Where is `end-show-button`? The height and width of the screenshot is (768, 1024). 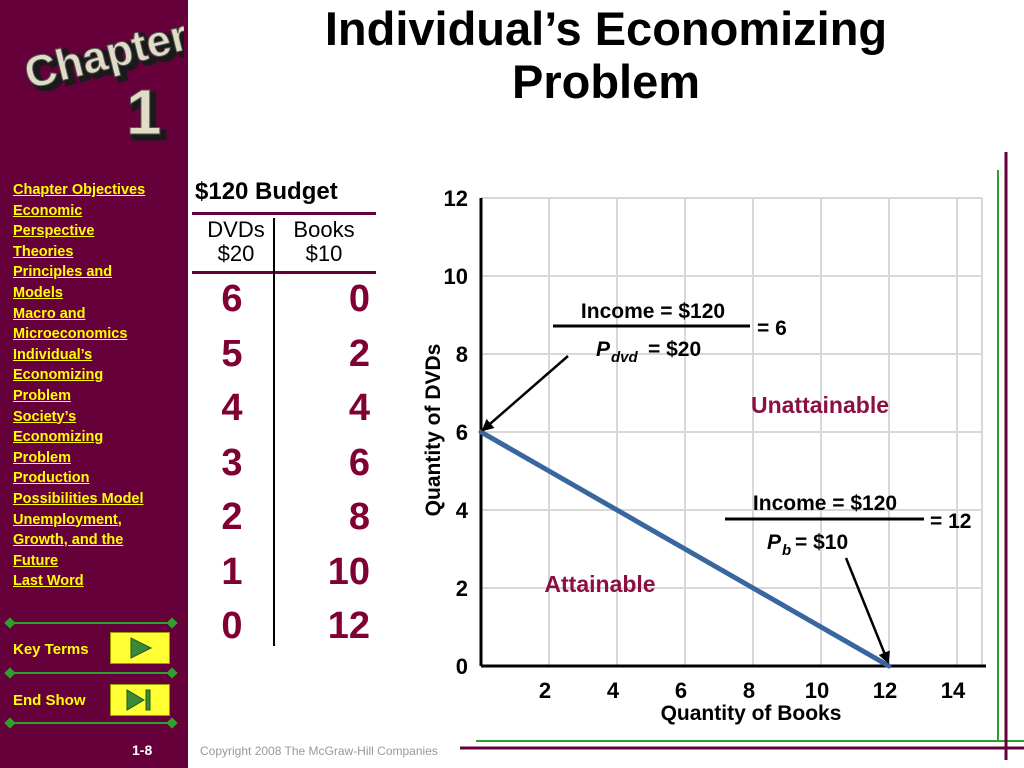
end-show-button is located at coordinates (140, 700).